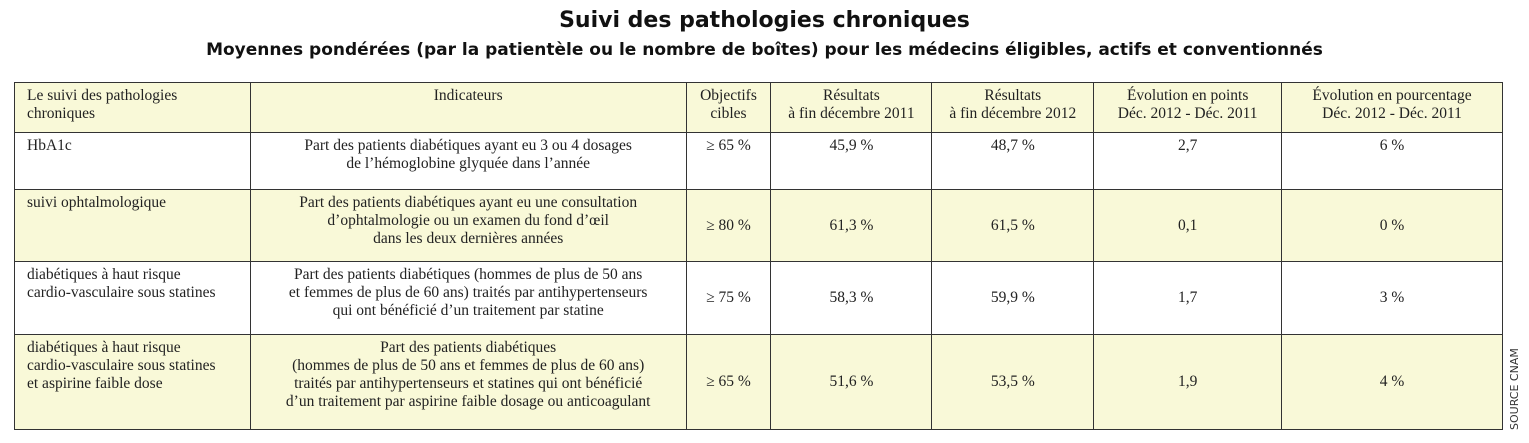 The image size is (1529, 443). Describe the element at coordinates (851, 382) in the screenshot. I see `table-cell: 51,6 %` at that location.